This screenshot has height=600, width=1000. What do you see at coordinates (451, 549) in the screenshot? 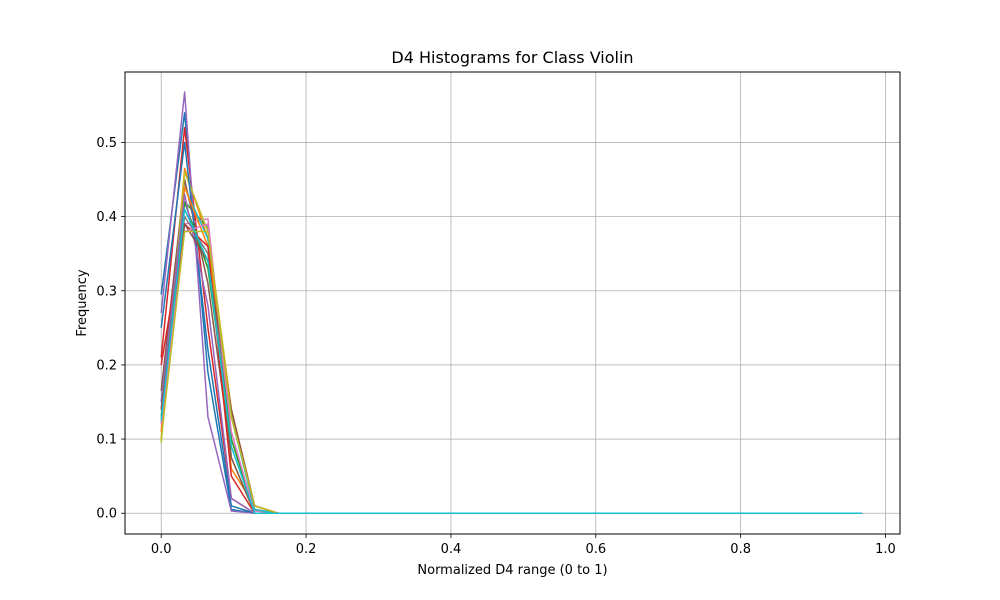
I see `x-tick-label: 0.4` at bounding box center [451, 549].